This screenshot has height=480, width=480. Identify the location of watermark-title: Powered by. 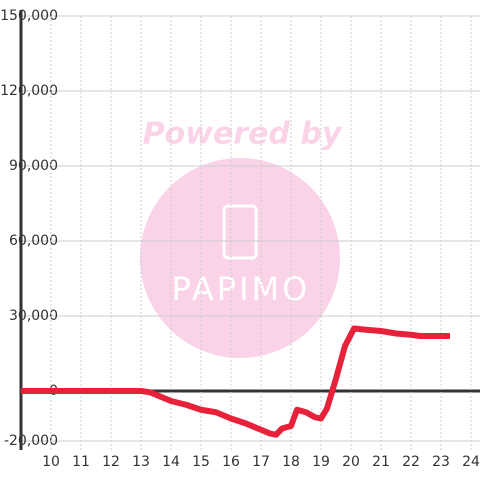
(243, 134).